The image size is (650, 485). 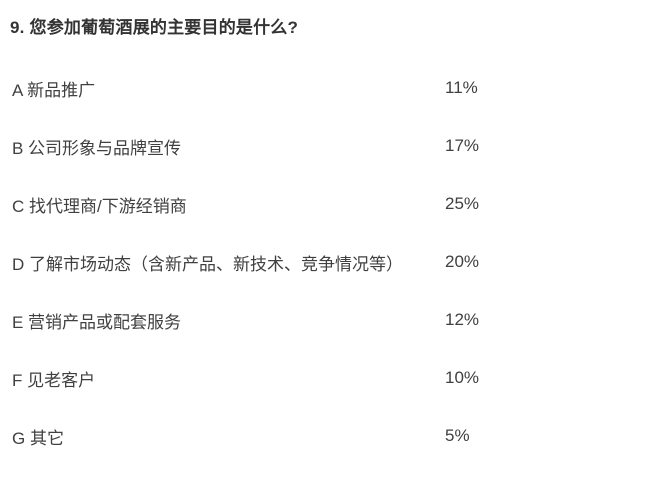 I want to click on option-row: B 公司形象与品牌宣传 17%, so click(x=325, y=146).